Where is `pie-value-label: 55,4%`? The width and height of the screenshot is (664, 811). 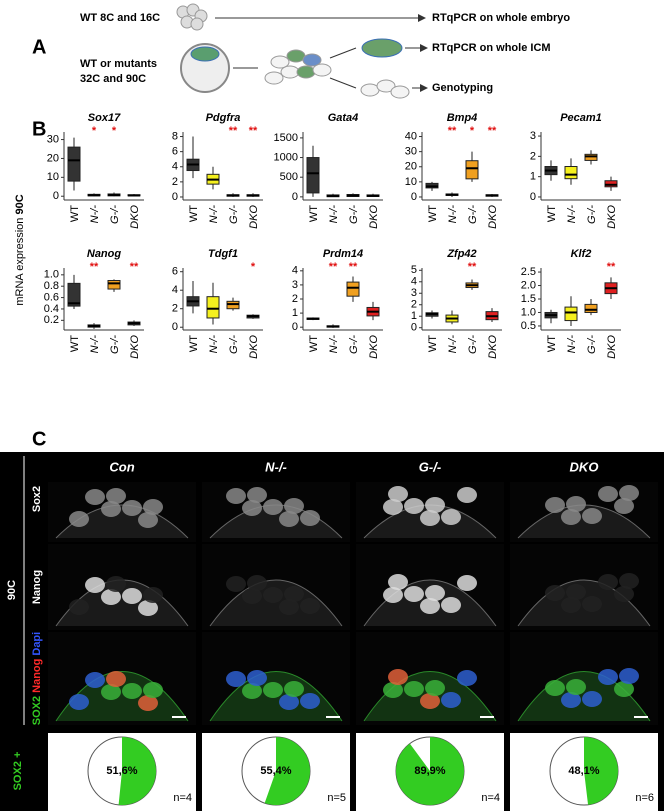
pie-value-label: 55,4% is located at coordinates (275, 771).